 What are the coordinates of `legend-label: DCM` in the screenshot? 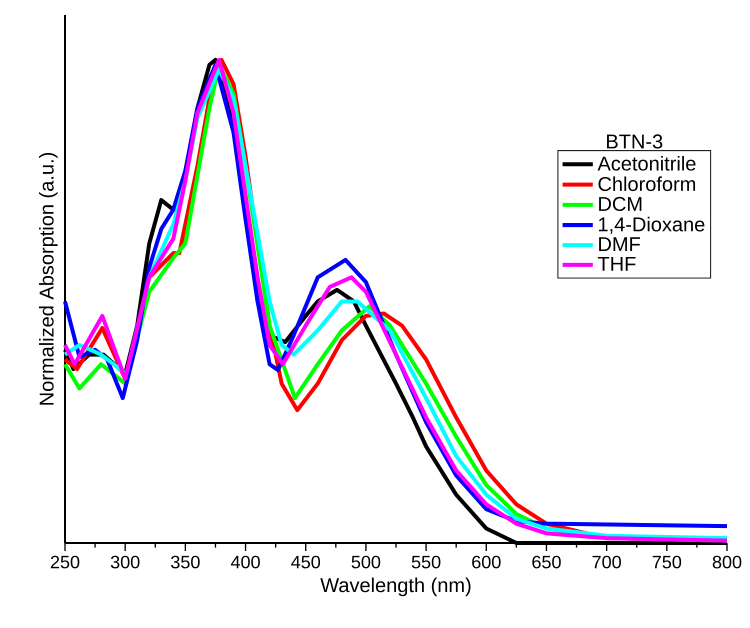 It's located at (620, 204).